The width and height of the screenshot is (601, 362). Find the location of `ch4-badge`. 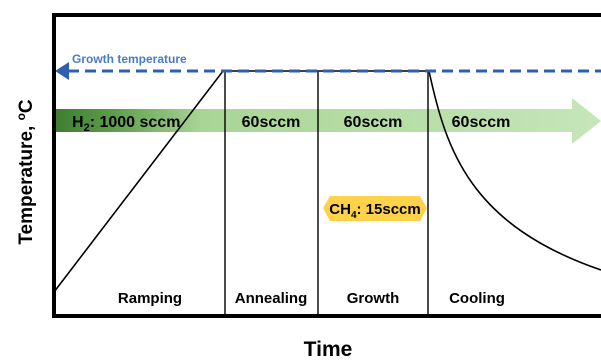

ch4-badge is located at coordinates (375, 208).